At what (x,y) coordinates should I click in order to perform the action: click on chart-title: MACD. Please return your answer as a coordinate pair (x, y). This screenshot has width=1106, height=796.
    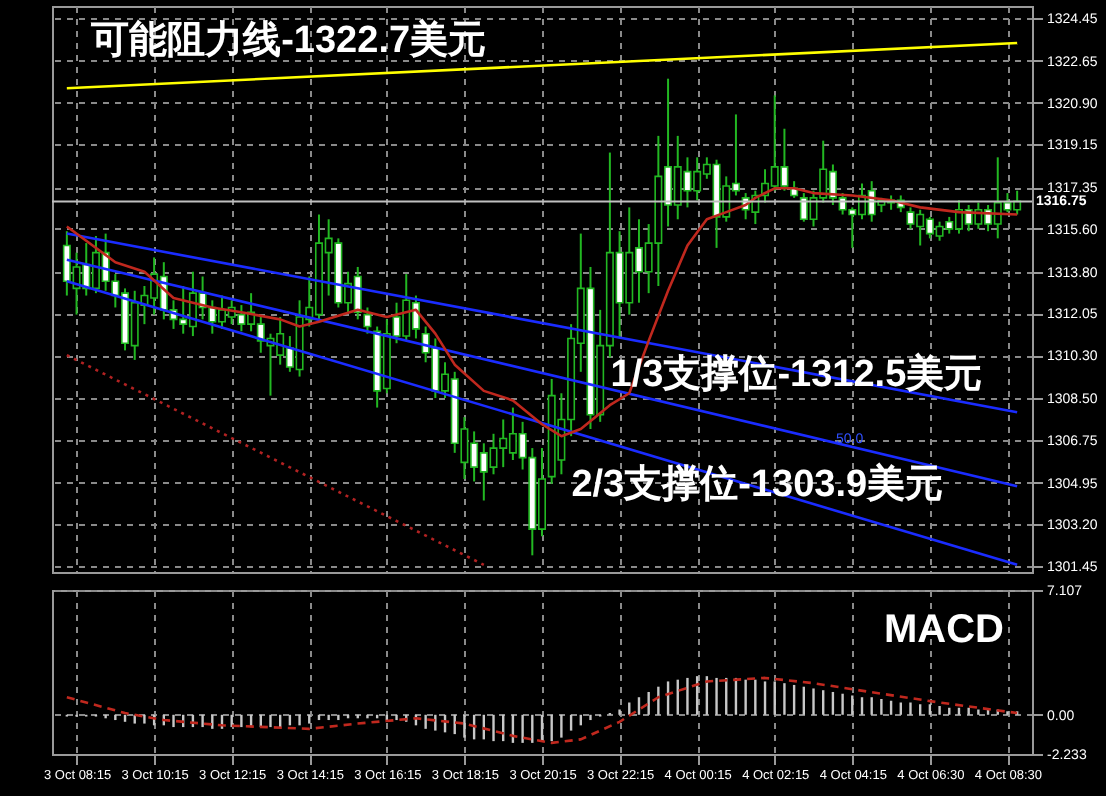
    Looking at the image, I should click on (944, 630).